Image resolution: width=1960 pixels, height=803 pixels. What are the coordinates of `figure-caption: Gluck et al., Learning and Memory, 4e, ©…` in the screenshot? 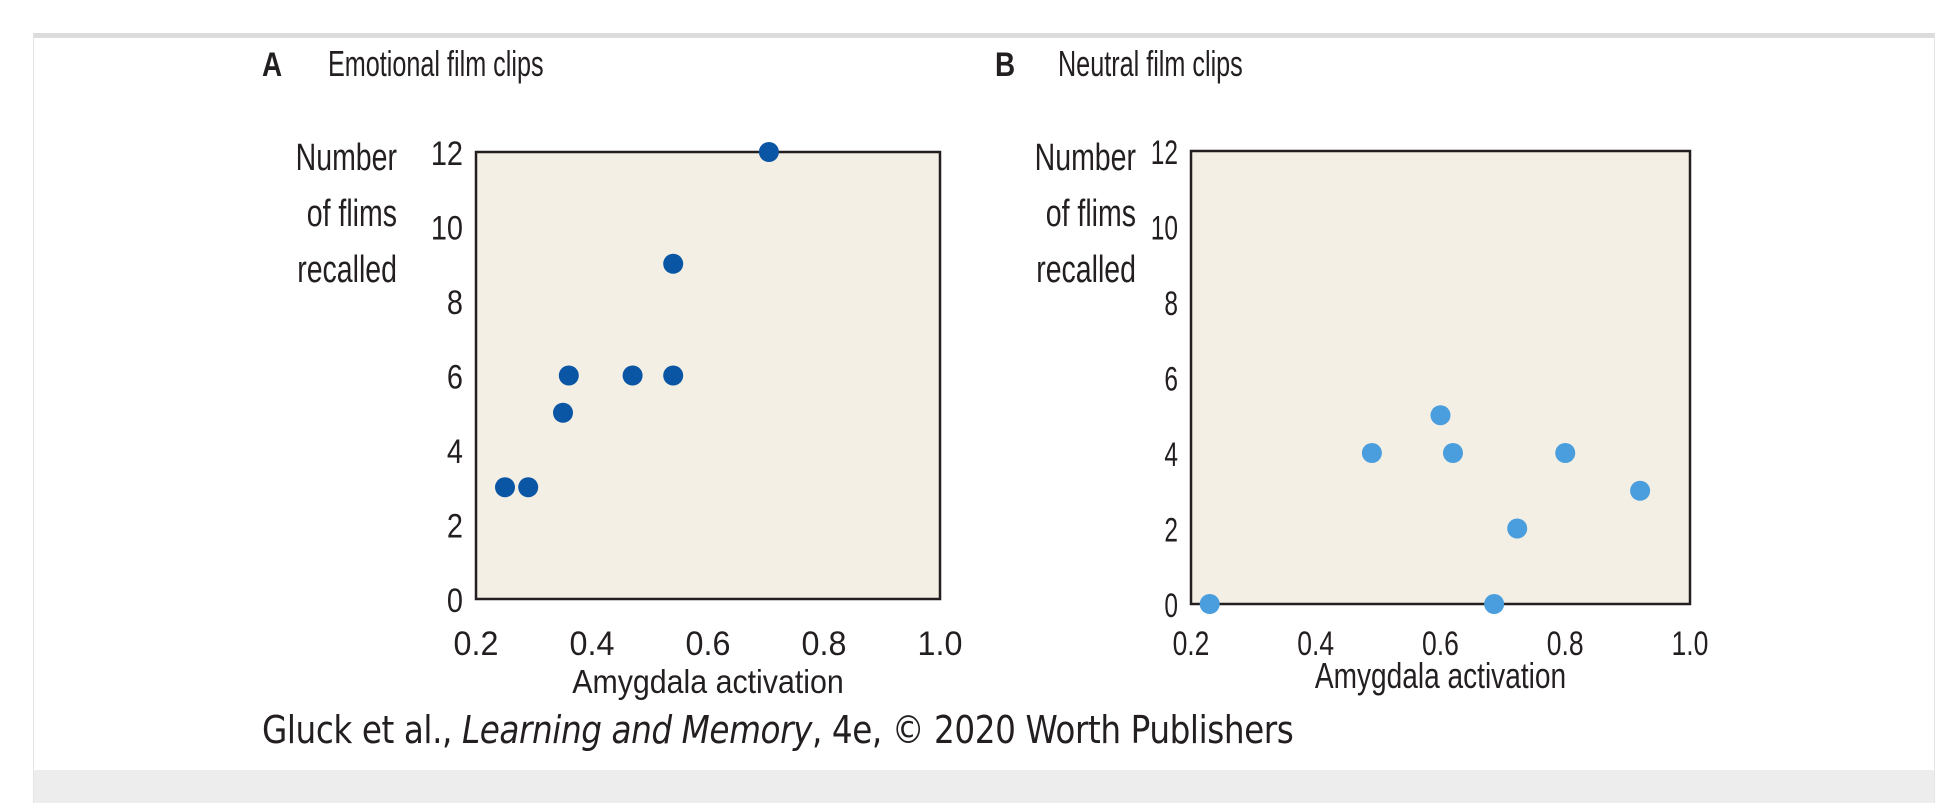 It's located at (778, 730).